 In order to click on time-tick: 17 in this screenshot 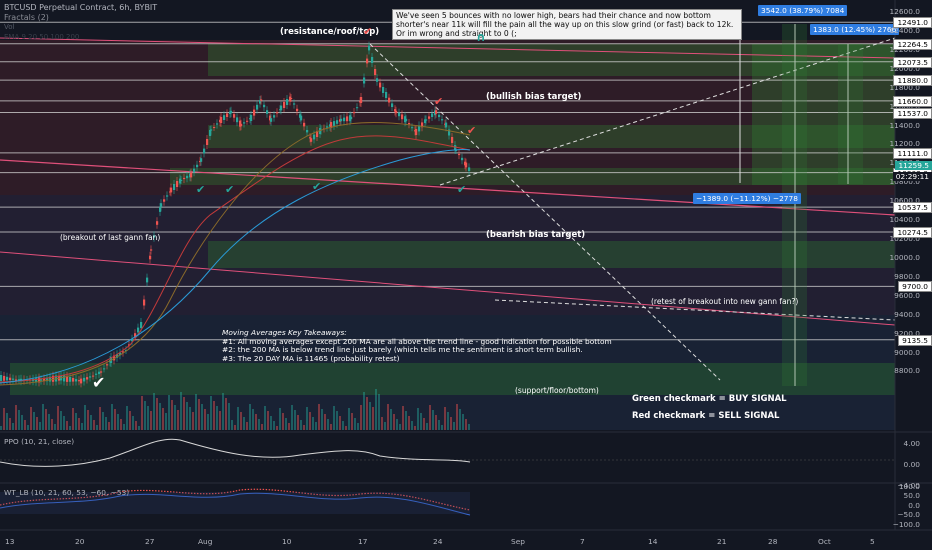, I will do `click(363, 541)`.